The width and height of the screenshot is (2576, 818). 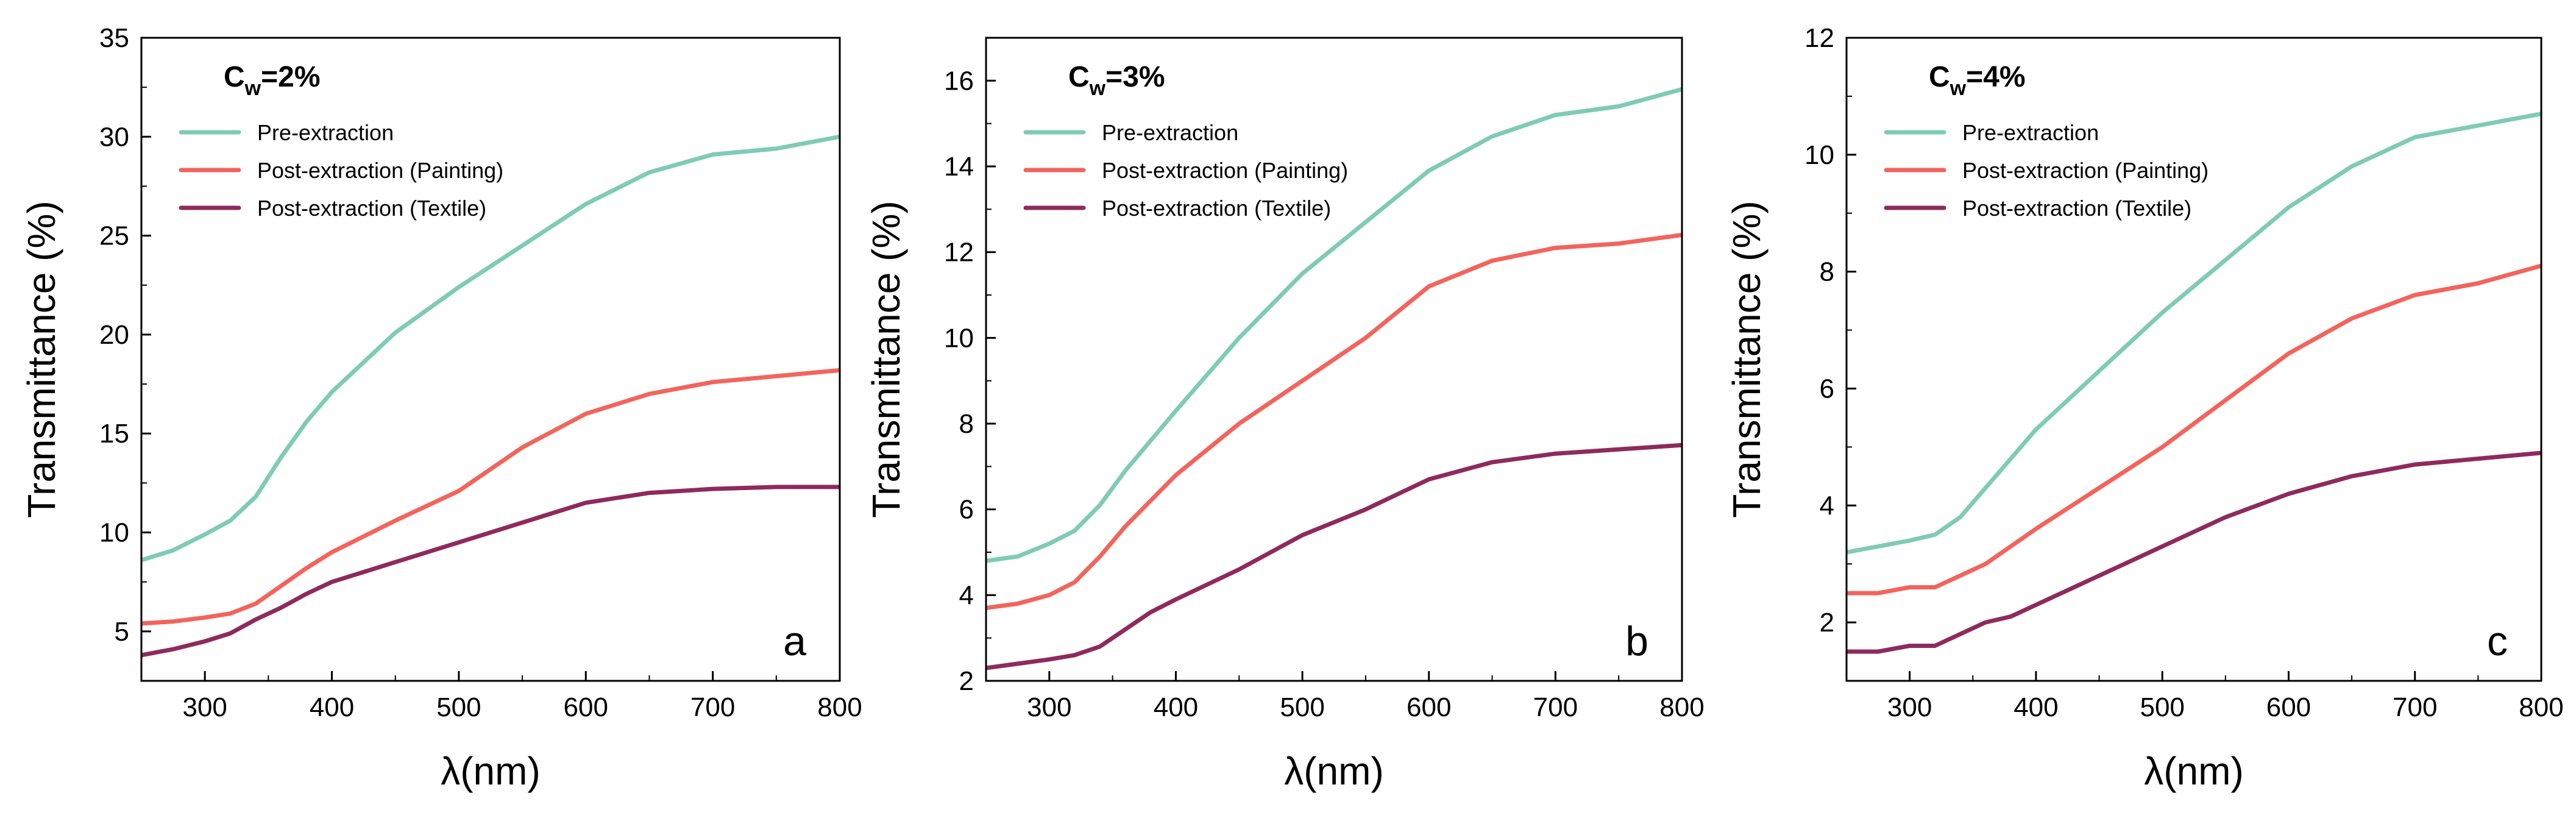 I want to click on panel-letter: a, so click(x=795, y=641).